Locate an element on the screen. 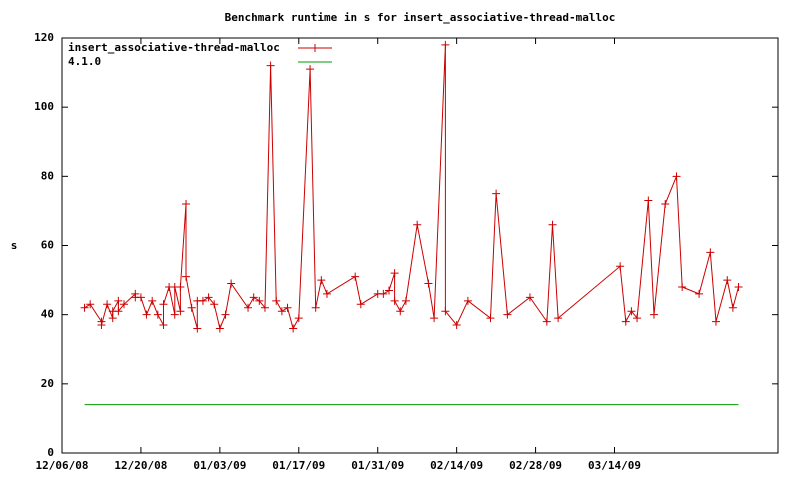 The width and height of the screenshot is (800, 484). x-tick-label: 12/06/08 is located at coordinates (62, 465).